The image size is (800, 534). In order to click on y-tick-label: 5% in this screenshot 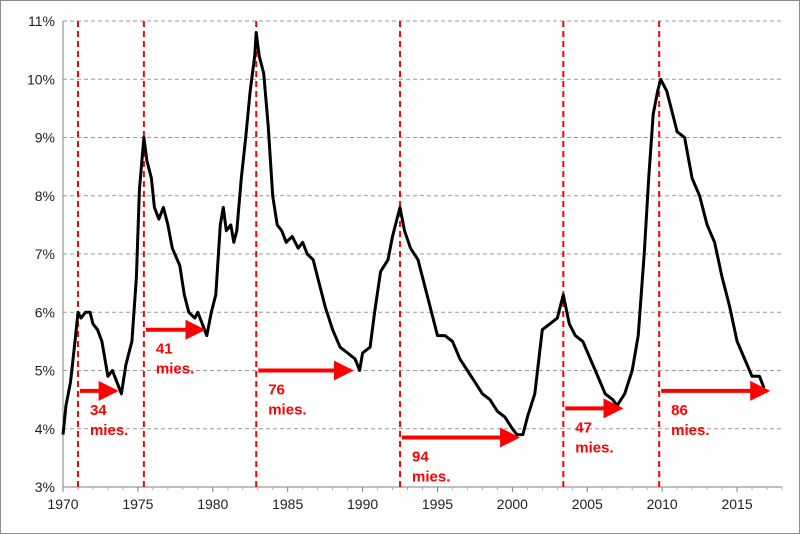, I will do `click(45, 371)`.